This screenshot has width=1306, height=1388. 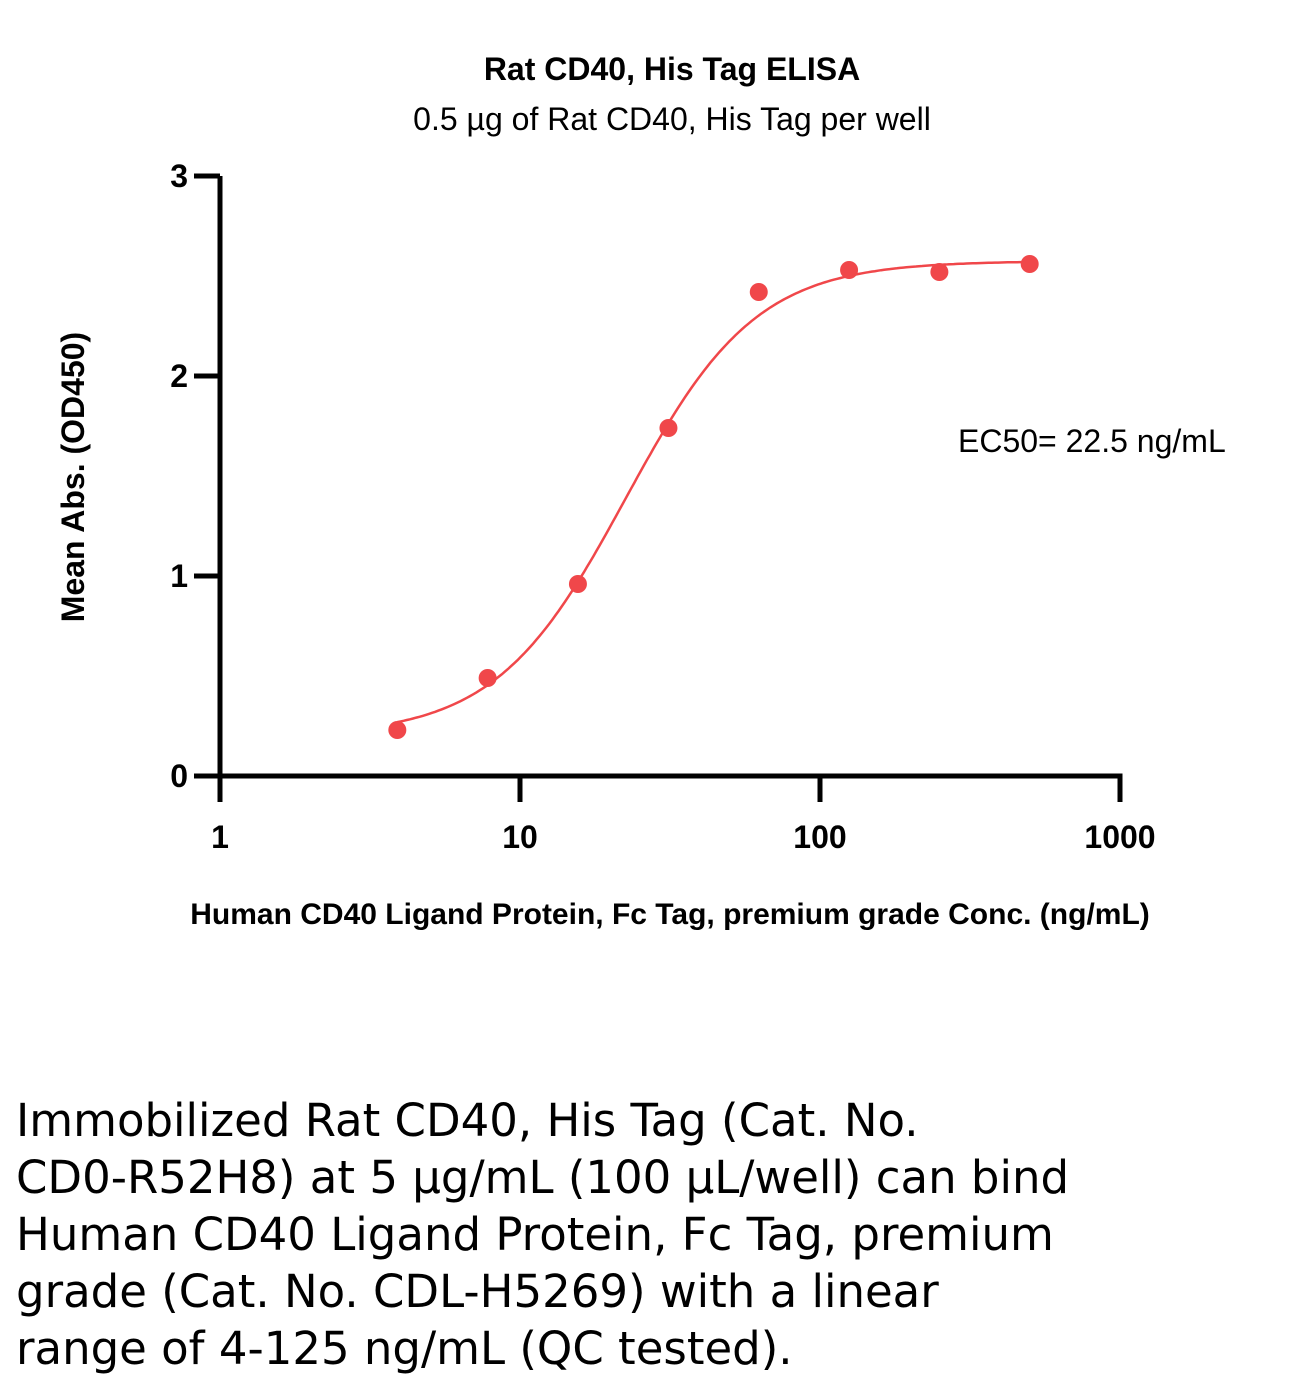 What do you see at coordinates (672, 119) in the screenshot?
I see `chart-subtitle: 0.5 µg of Rat CD40, His Tag per well` at bounding box center [672, 119].